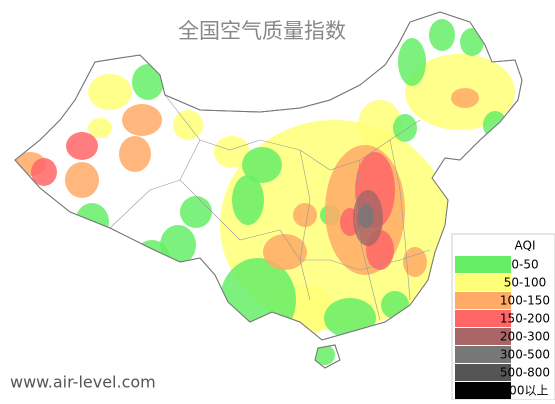 This screenshot has height=404, width=555. What do you see at coordinates (83, 382) in the screenshot?
I see `watermark: www.air-level.com` at bounding box center [83, 382].